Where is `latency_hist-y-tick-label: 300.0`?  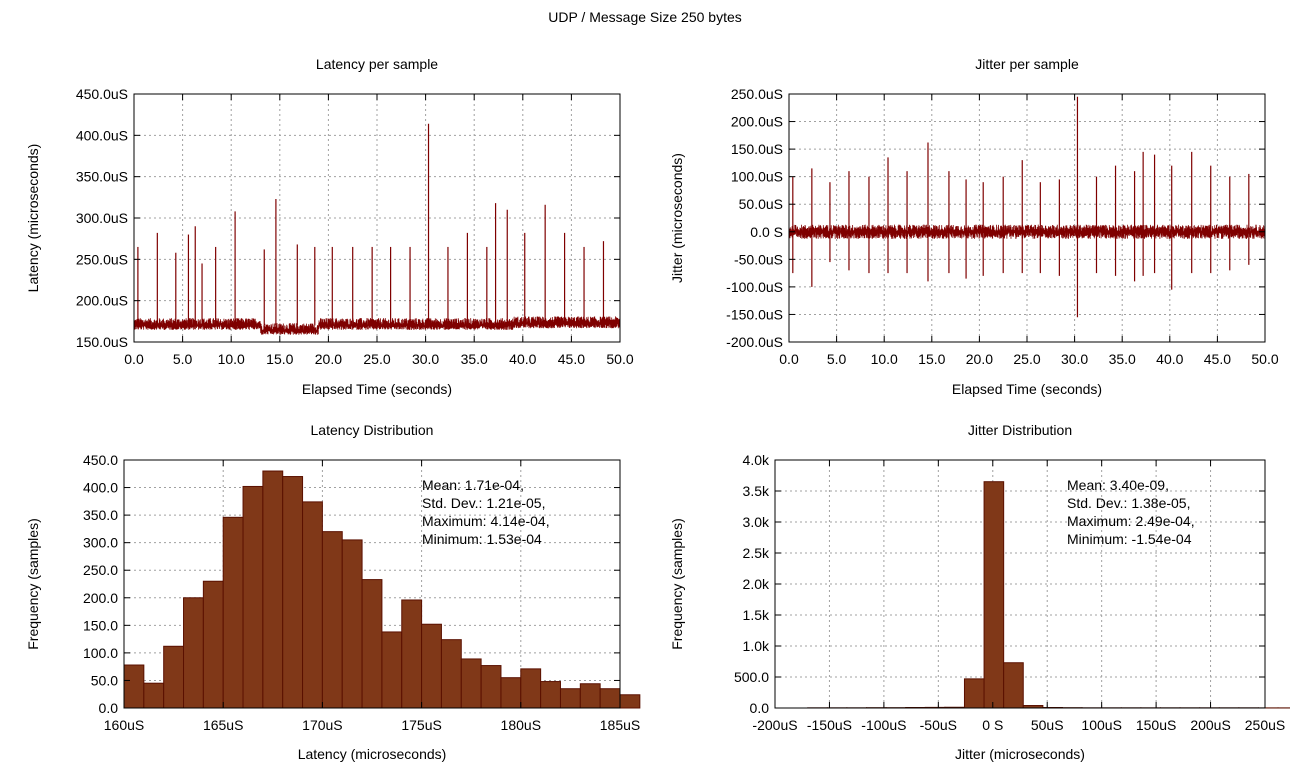 latency_hist-y-tick-label: 300.0 is located at coordinates (100, 543).